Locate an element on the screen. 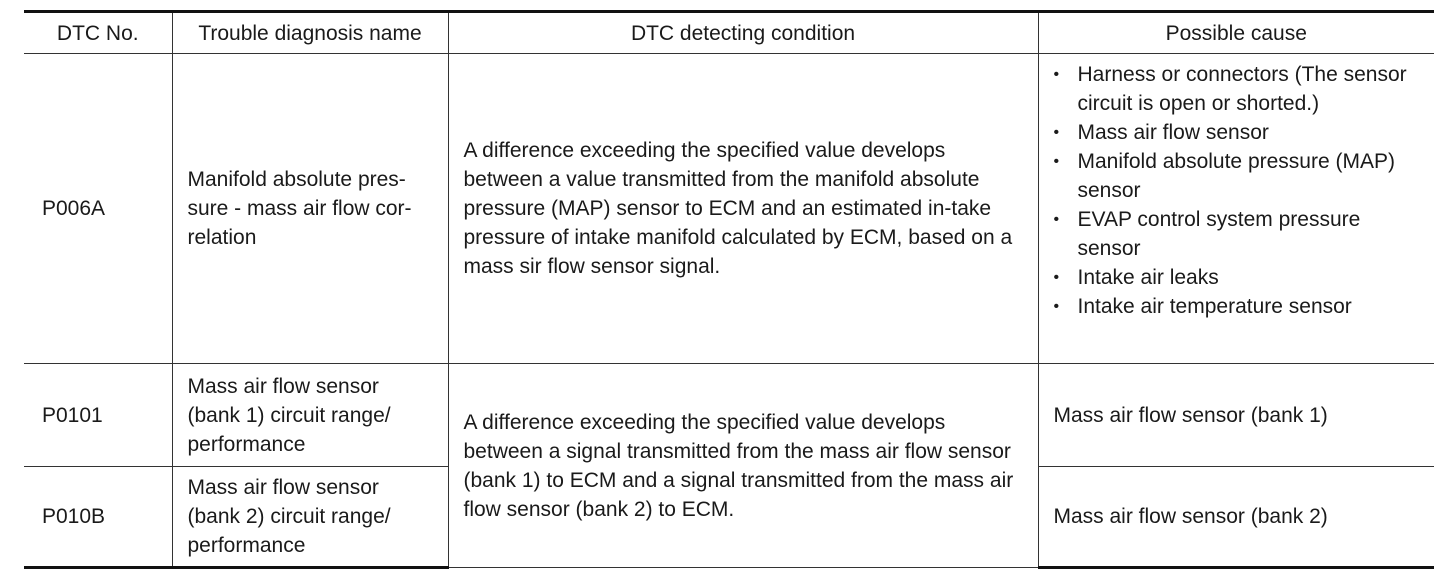 Image resolution: width=1456 pixels, height=572 pixels. dtc-number: P006A is located at coordinates (98, 208).